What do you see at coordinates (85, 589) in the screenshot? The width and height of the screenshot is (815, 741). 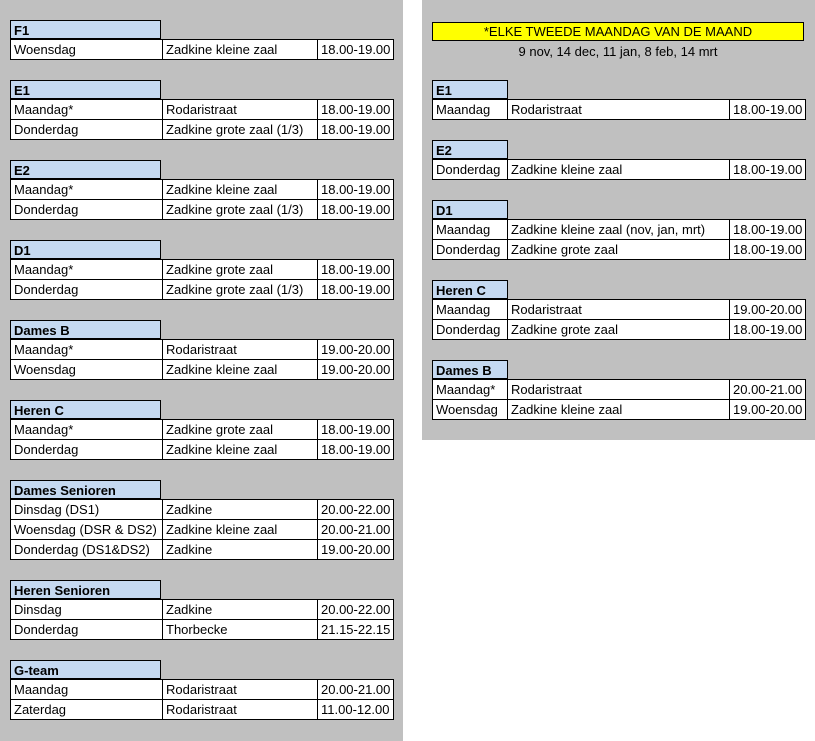 I see `group-title: Heren Senioren` at bounding box center [85, 589].